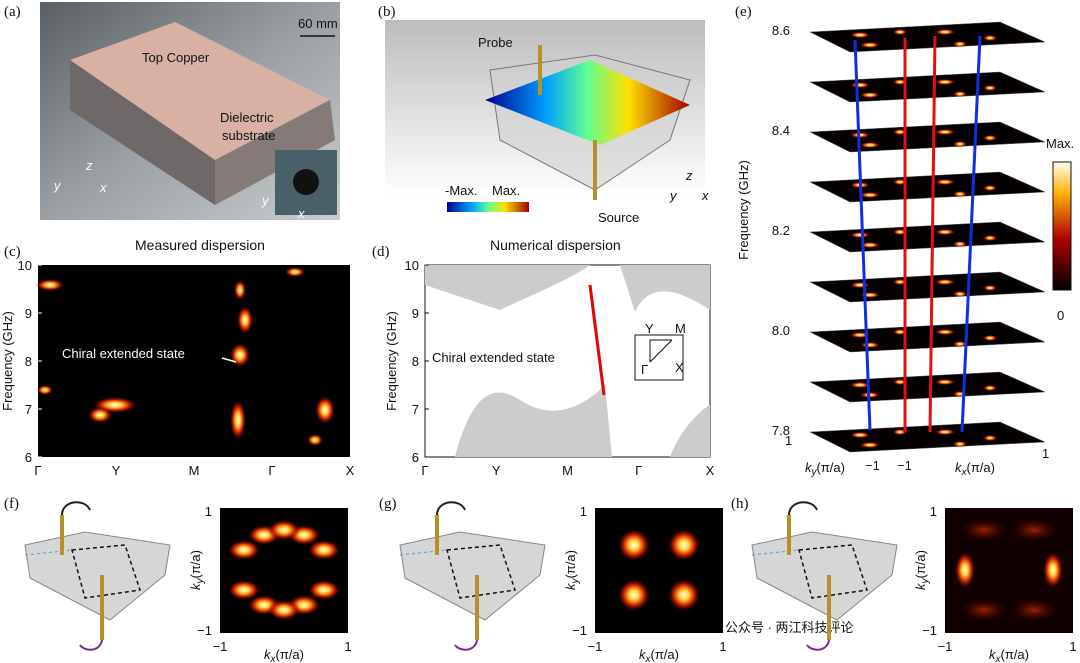 This screenshot has height=663, width=1080. I want to click on annotation: substrate, so click(248, 135).